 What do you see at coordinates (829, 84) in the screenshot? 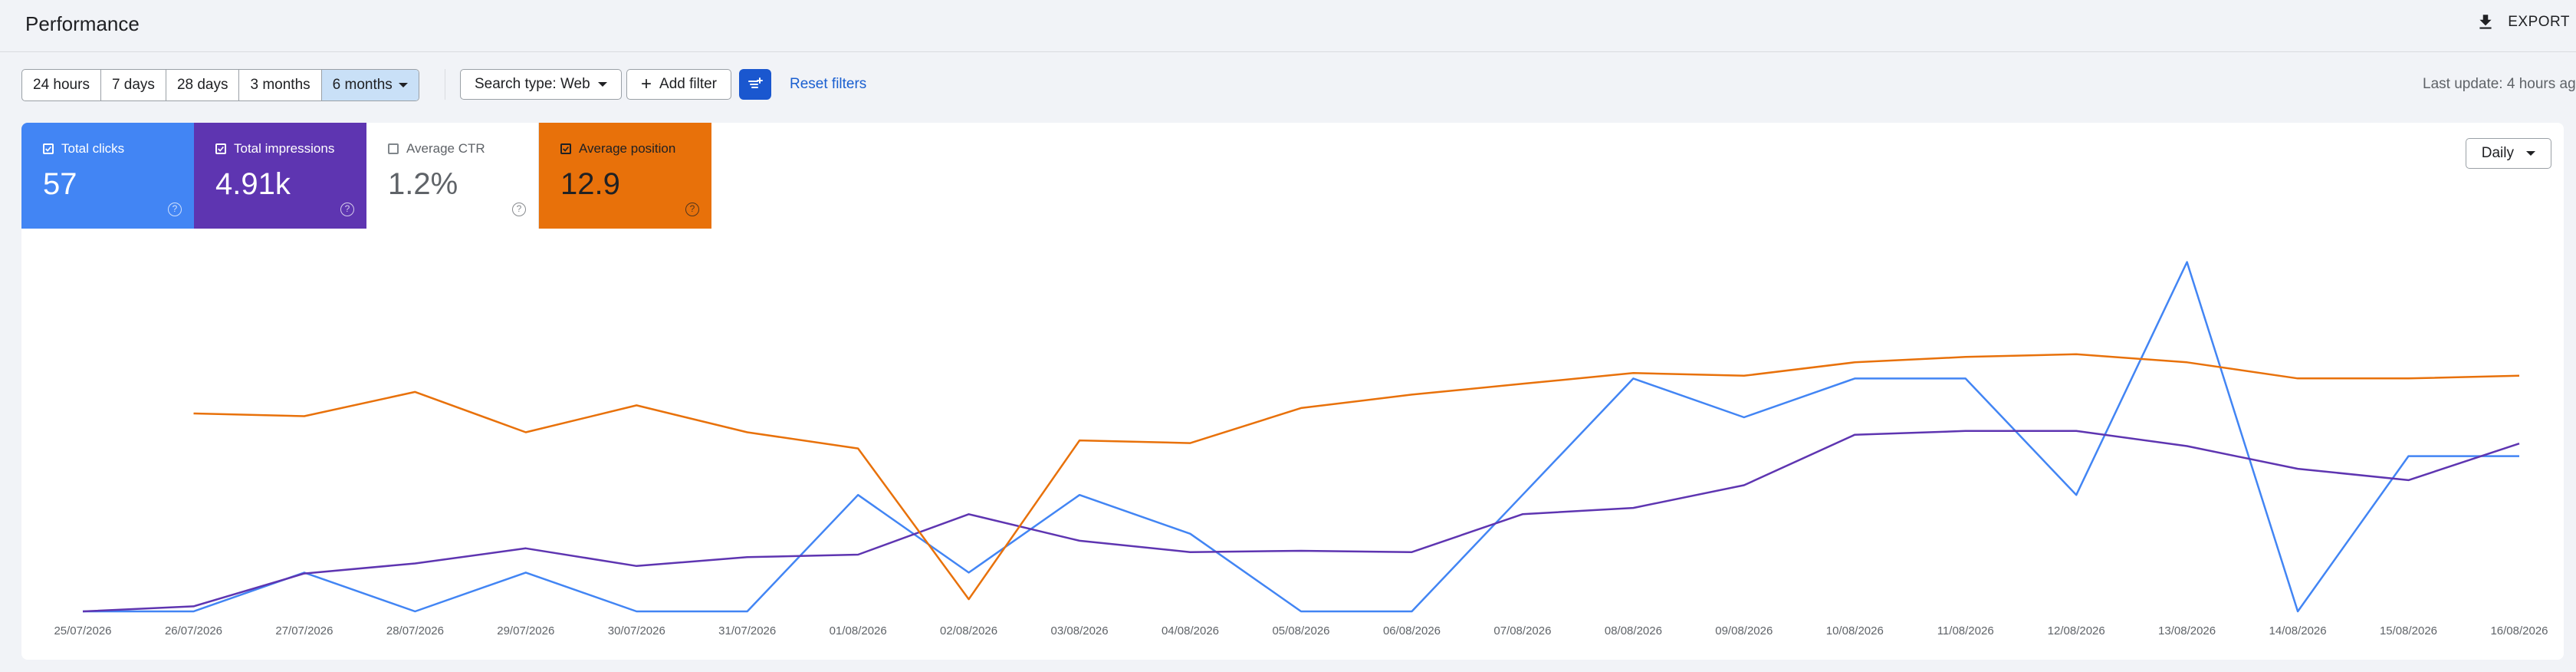
I see `reset-filters-link: Reset filters` at bounding box center [829, 84].